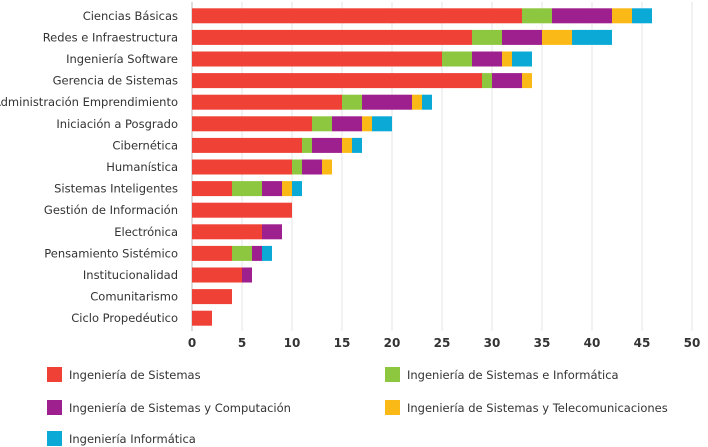 The image size is (708, 447). Describe the element at coordinates (135, 374) in the screenshot. I see `legend-label: Ingeniería de Sistemas` at that location.